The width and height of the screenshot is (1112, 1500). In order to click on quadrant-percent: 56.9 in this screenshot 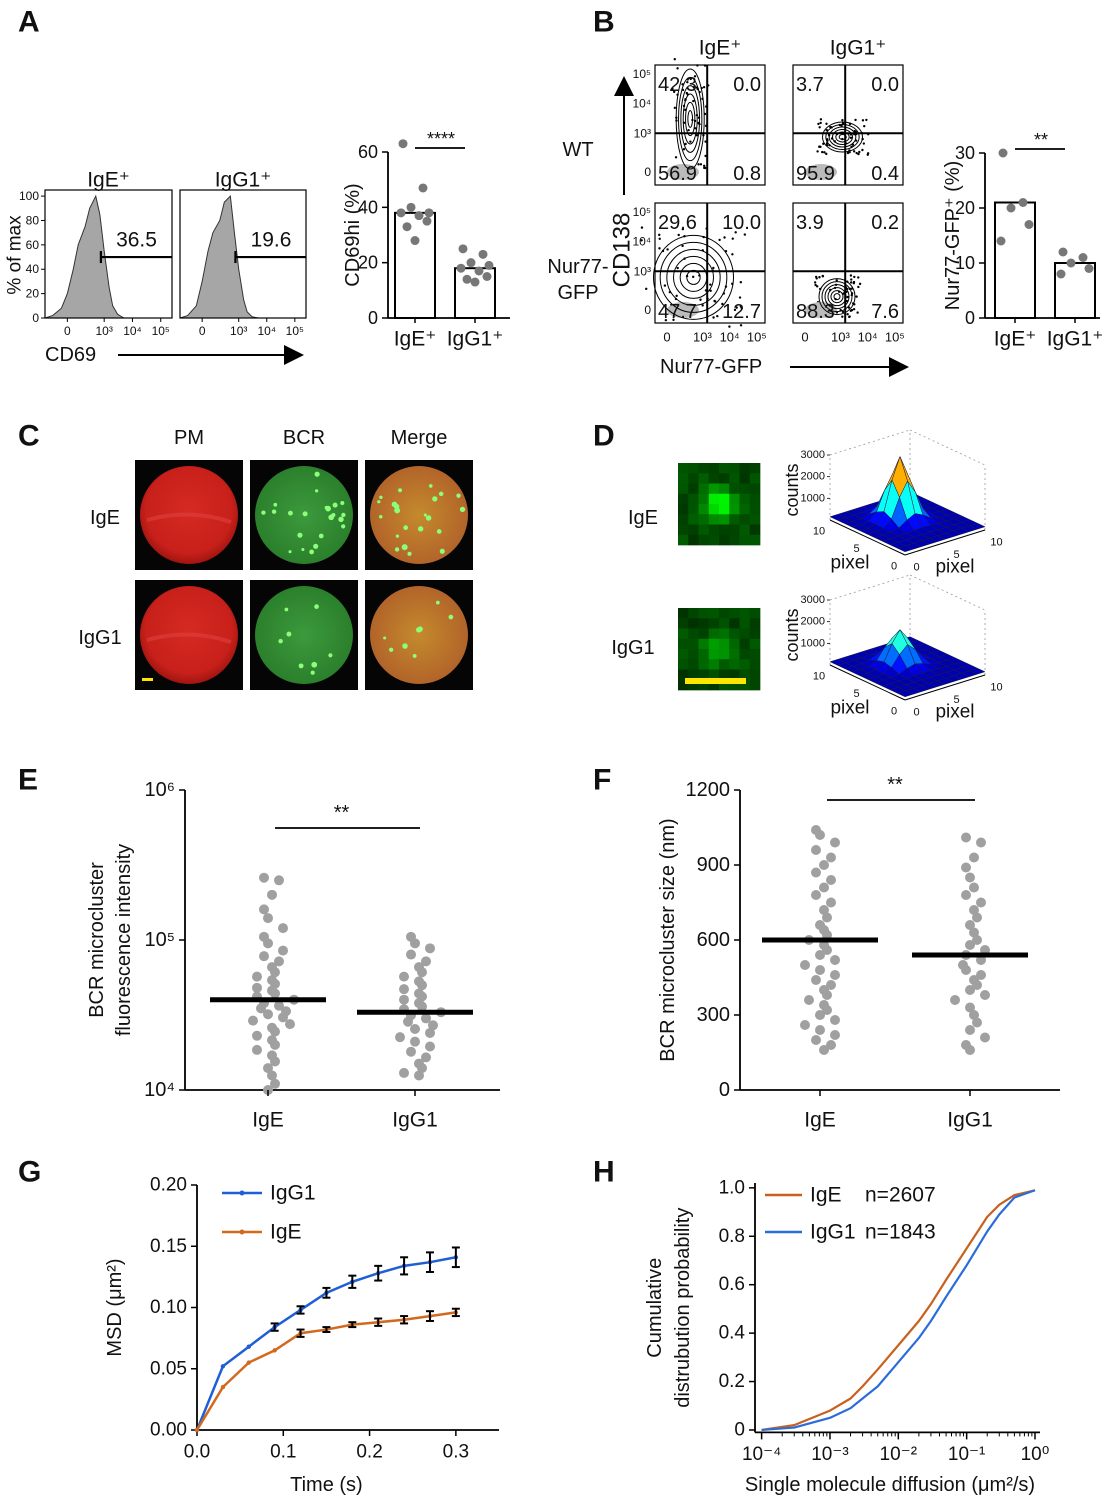, I will do `click(677, 174)`.